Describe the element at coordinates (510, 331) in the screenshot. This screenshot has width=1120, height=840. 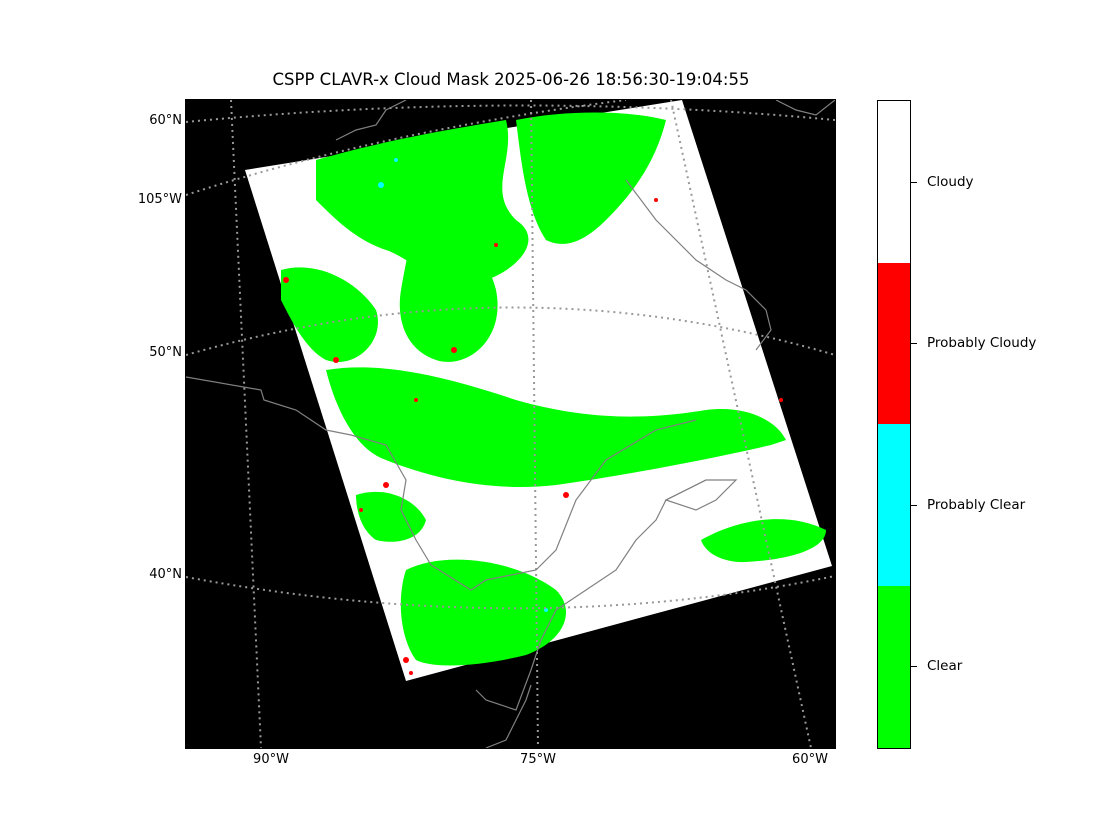
I see `gridline-50n-lat` at that location.